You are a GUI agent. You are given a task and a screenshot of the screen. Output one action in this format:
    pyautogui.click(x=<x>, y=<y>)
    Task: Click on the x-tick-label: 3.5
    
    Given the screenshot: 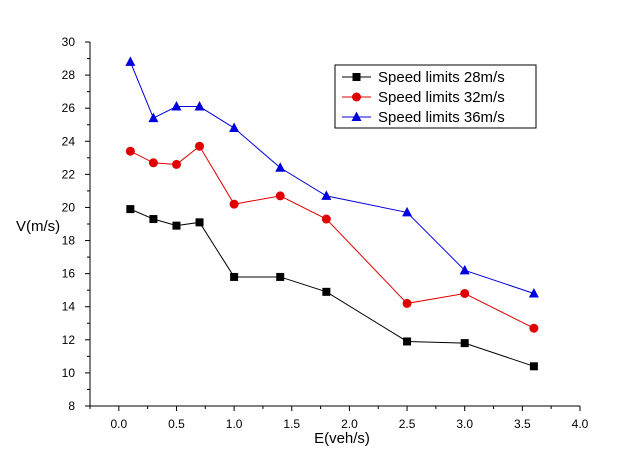 What is the action you would take?
    pyautogui.click(x=522, y=424)
    